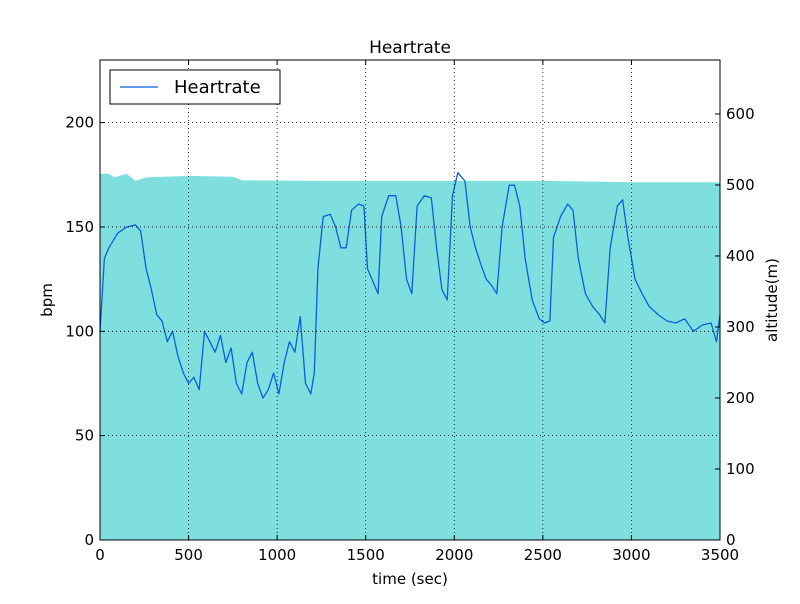 The image size is (800, 604). What do you see at coordinates (100, 555) in the screenshot?
I see `x-tick-label: 0` at bounding box center [100, 555].